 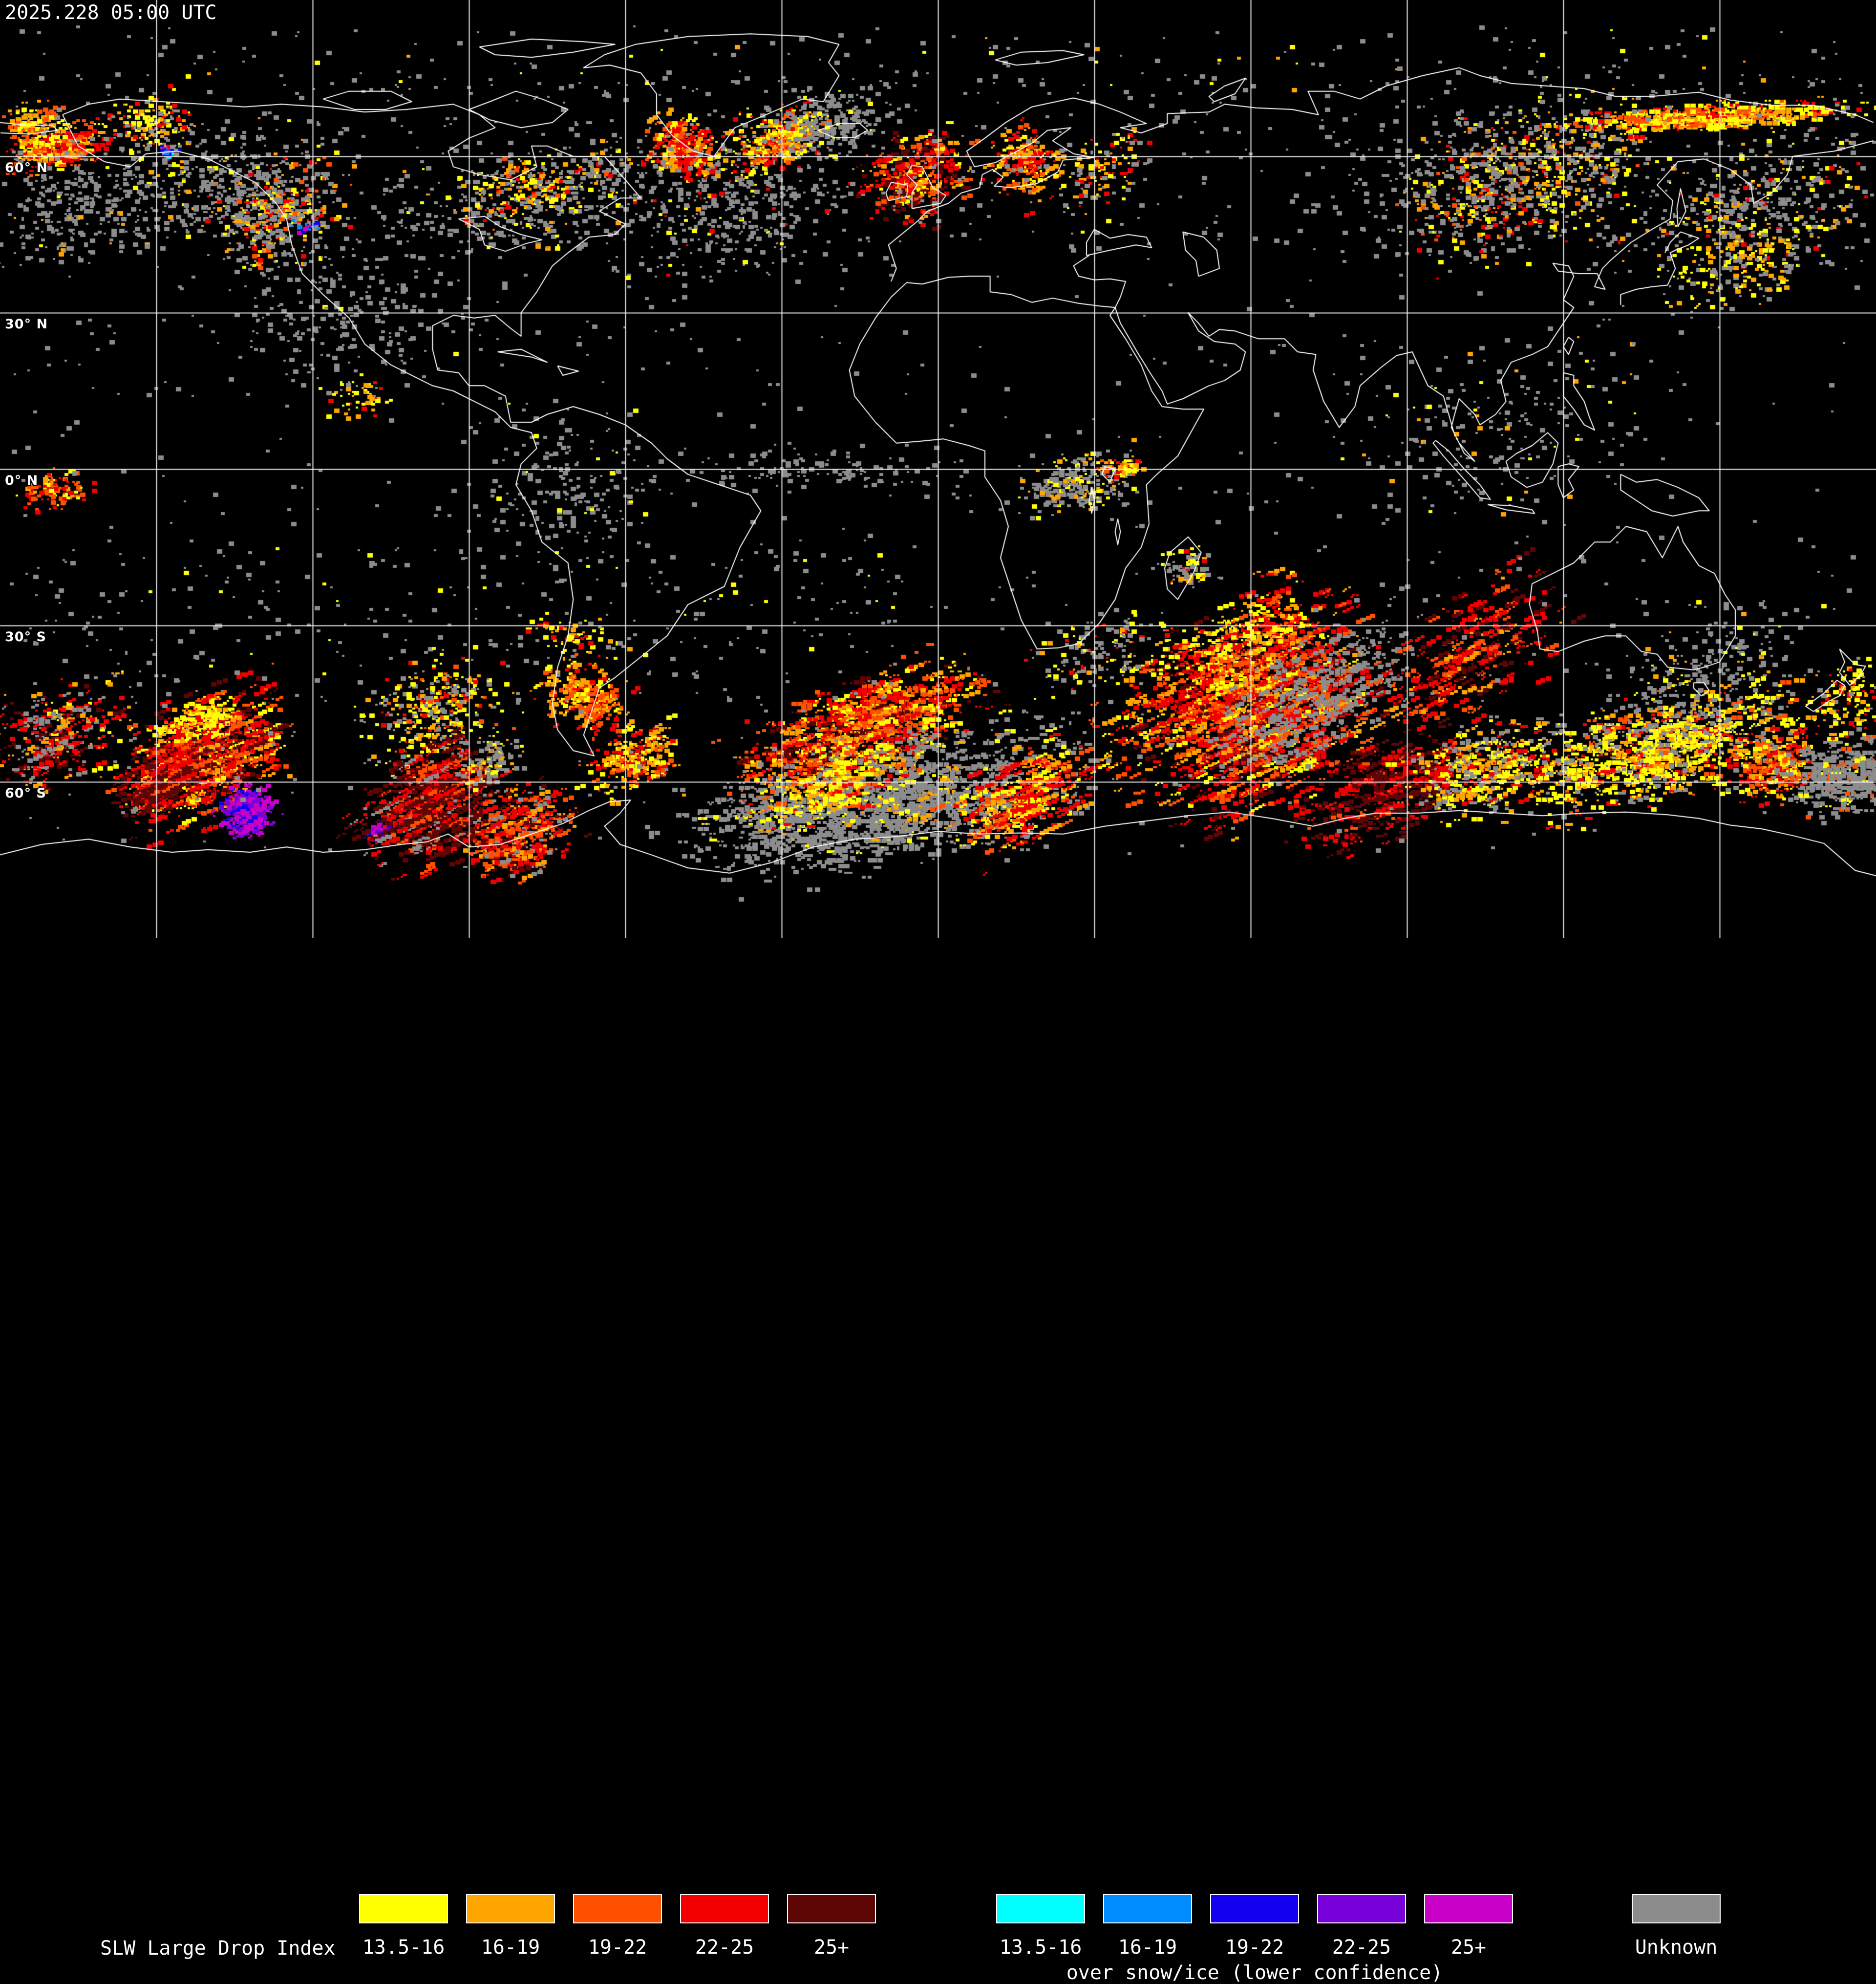 I want to click on latitude-label: 60° N, so click(x=26, y=168).